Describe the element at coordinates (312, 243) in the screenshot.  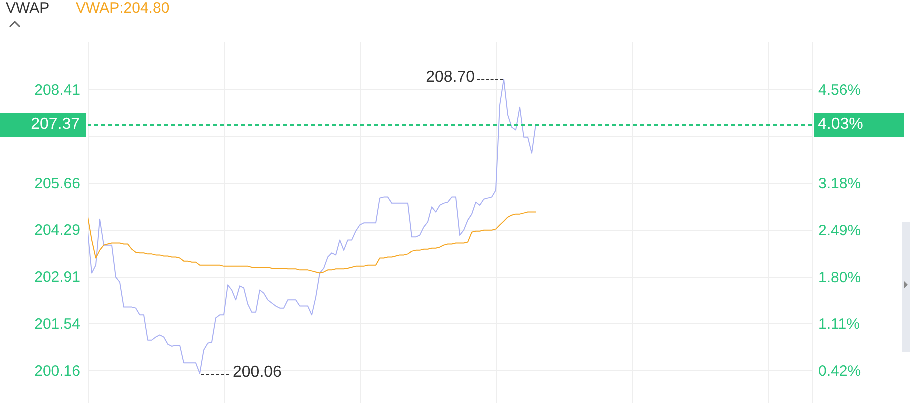
I see `line-series` at that location.